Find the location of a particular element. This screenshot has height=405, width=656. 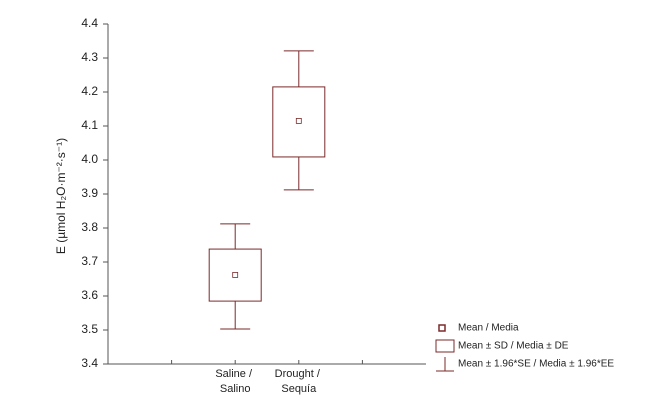

y-tick-label: 4.4 is located at coordinates (89, 23).